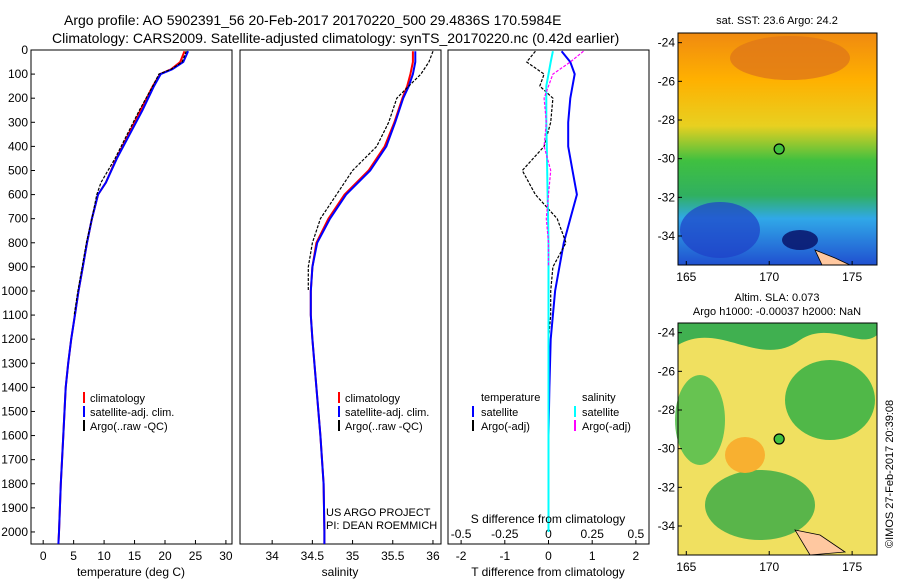  What do you see at coordinates (313, 556) in the screenshot?
I see `x-tick-label: 34.5` at bounding box center [313, 556].